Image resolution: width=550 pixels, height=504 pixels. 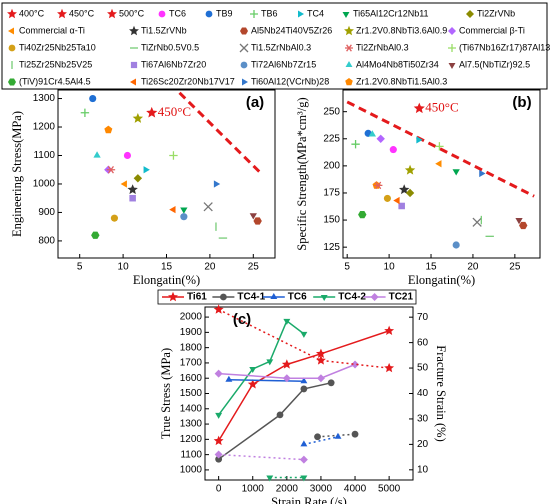 I want to click on y-tick-label: 1800, so click(x=191, y=347).